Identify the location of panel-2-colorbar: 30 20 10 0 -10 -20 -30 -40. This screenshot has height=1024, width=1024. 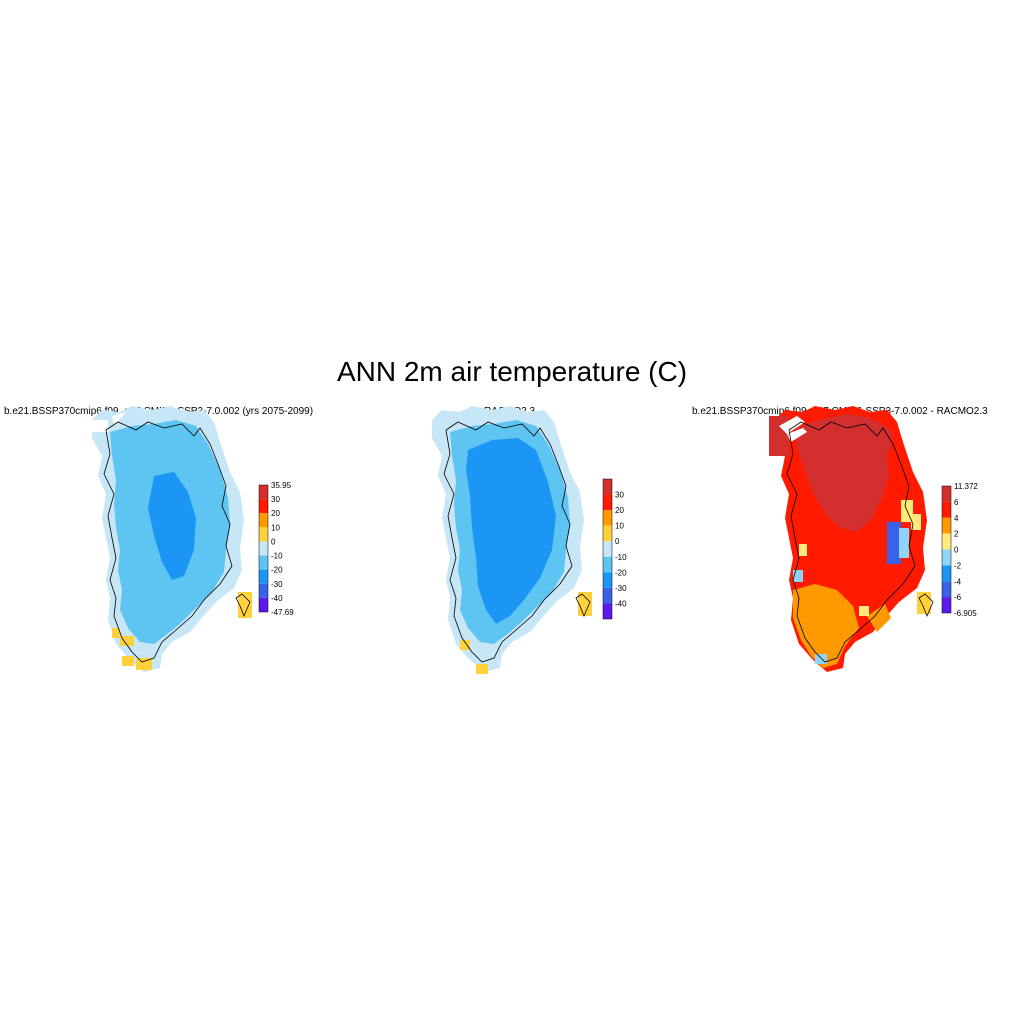
(614, 549).